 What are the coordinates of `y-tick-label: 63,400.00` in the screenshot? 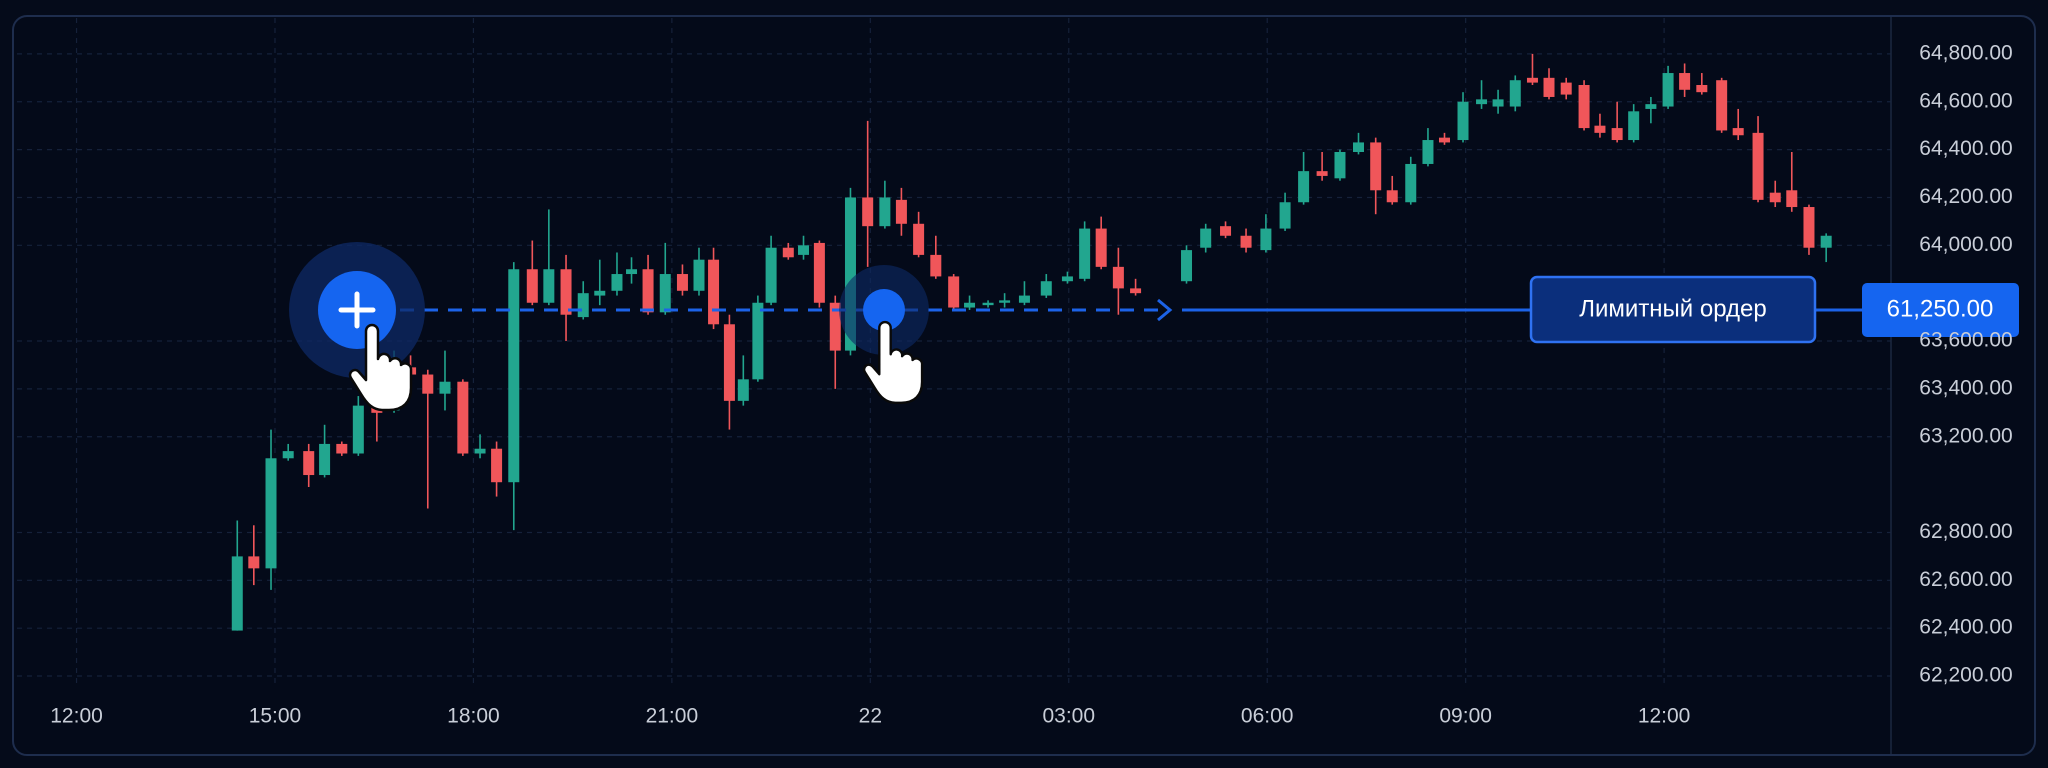 It's located at (1965, 387).